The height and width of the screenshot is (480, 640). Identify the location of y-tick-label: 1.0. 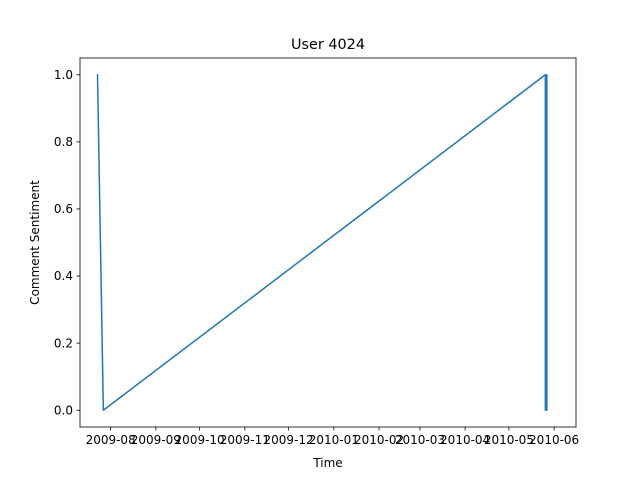
(63, 75).